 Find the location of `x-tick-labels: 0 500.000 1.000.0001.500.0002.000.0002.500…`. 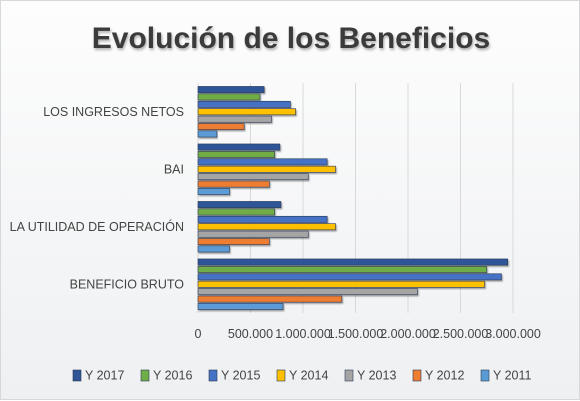

x-tick-labels: 0 500.000 1.000.0001.500.0002.000.0002.500… is located at coordinates (368, 334).